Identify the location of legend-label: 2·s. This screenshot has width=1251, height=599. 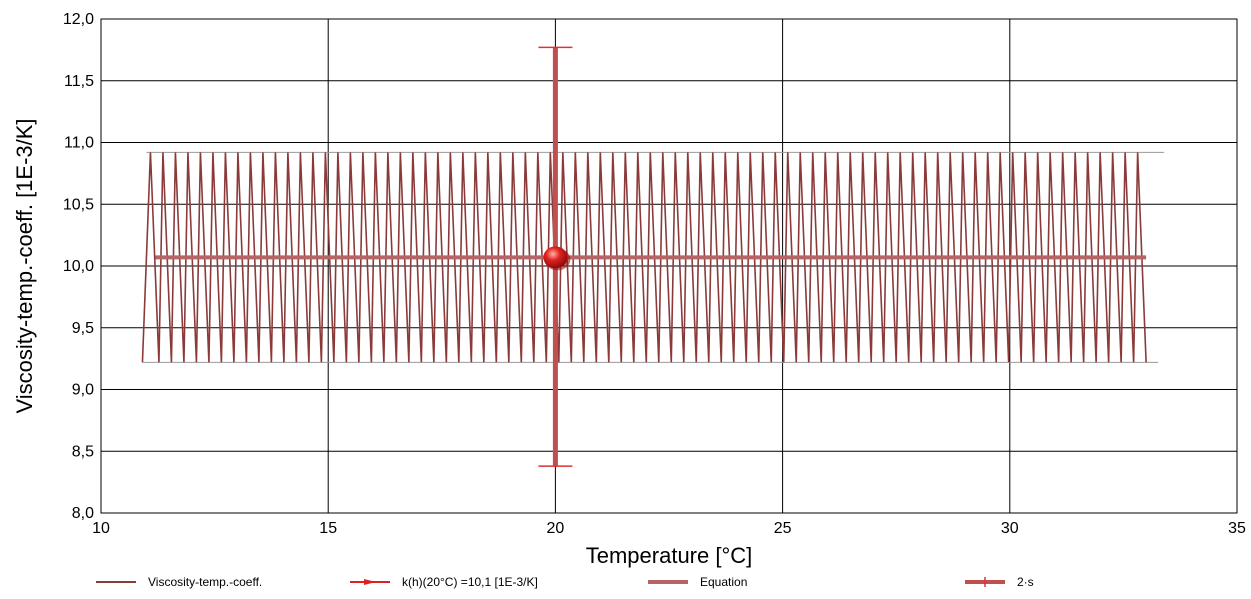
(1025, 582).